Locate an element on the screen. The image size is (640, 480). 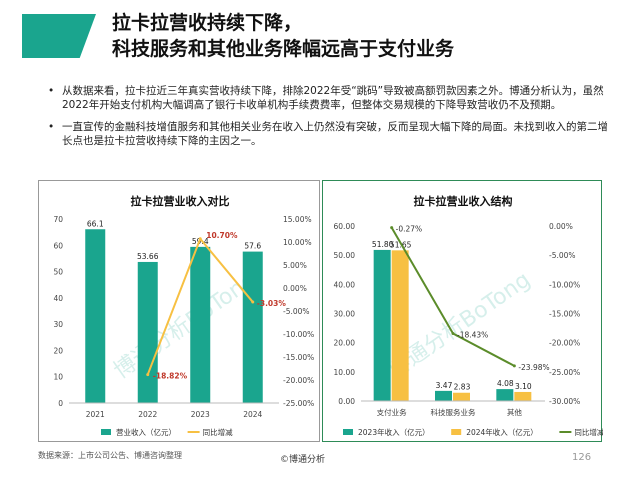
bar-data-label: 59.4 is located at coordinates (200, 241).